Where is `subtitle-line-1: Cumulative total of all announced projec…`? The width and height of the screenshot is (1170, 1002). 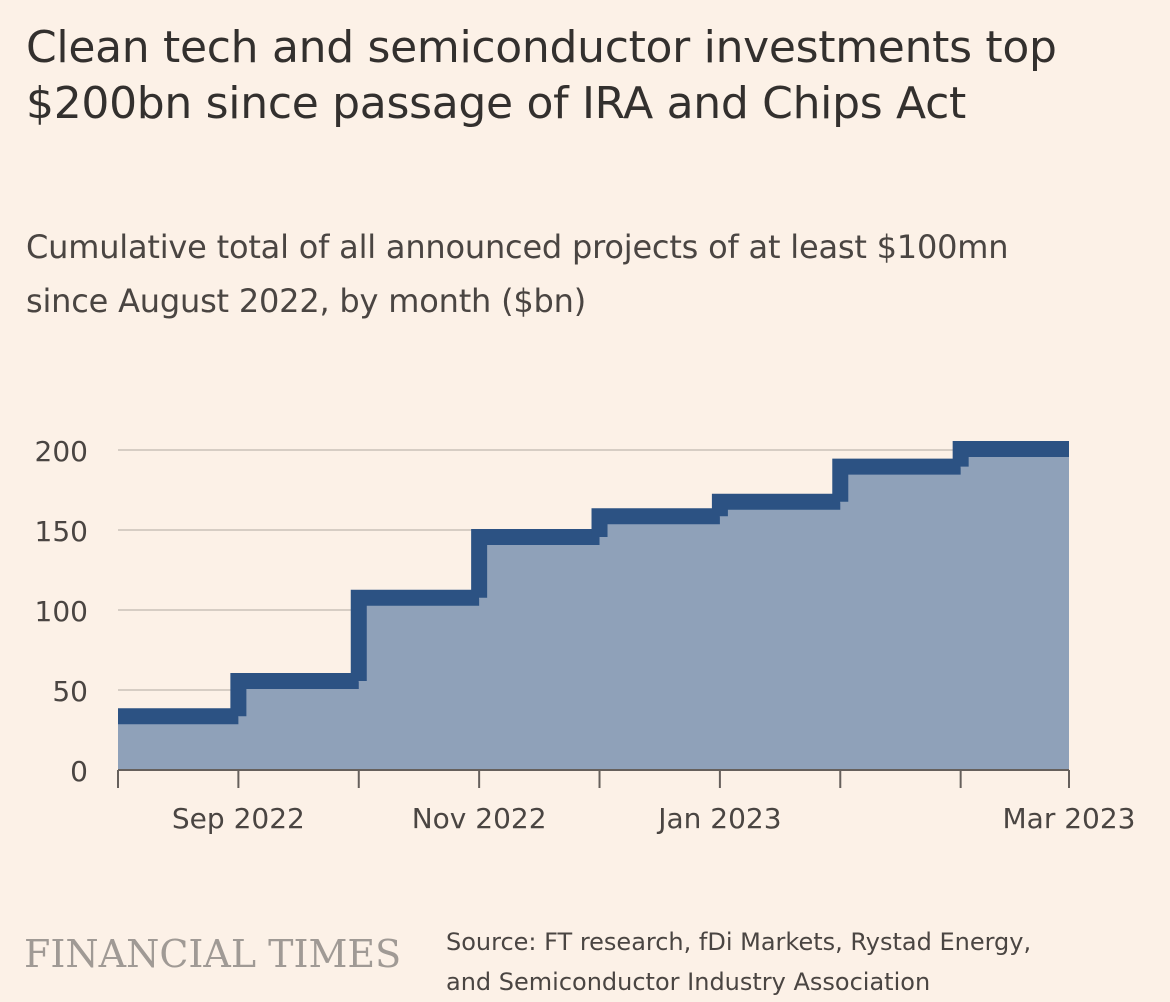
subtitle-line-1: Cumulative total of all announced projec… is located at coordinates (517, 247).